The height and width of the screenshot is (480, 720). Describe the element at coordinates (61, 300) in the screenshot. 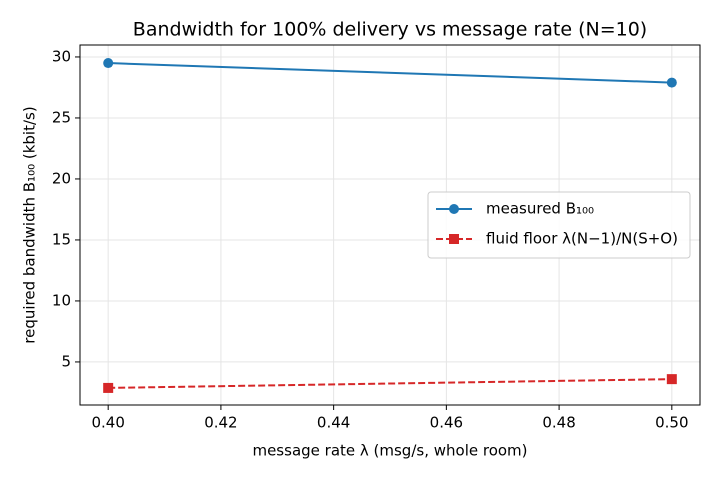

I see `y-tick-label: 10` at that location.